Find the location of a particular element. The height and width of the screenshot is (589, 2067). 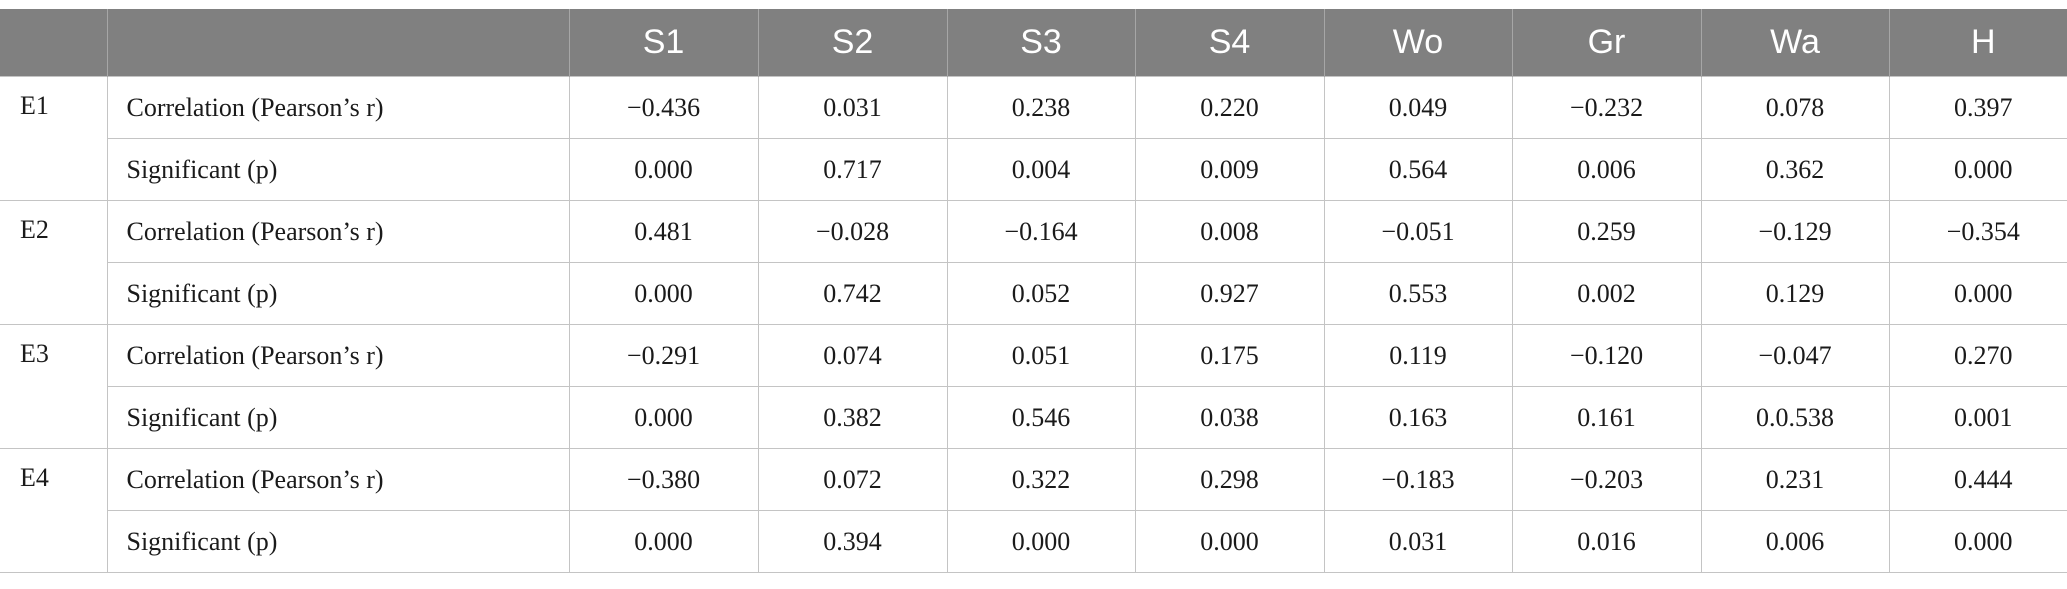

table-cell: 0.175 is located at coordinates (1229, 355).